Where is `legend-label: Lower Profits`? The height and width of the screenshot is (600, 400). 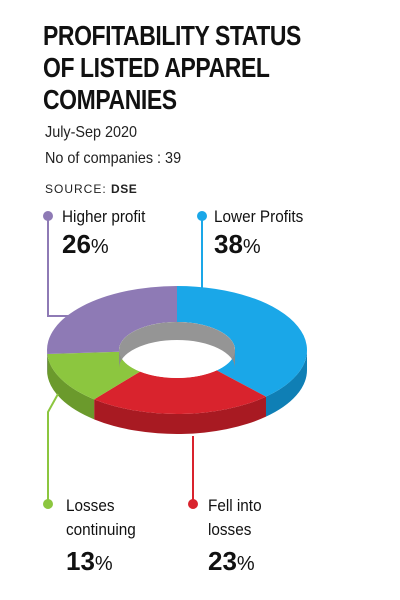 legend-label: Lower Profits is located at coordinates (259, 216).